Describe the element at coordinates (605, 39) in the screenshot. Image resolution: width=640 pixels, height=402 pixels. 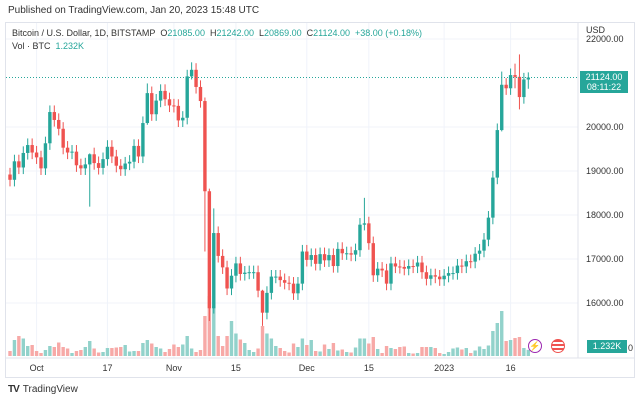
I see `price-tick-label: 22000.00` at that location.